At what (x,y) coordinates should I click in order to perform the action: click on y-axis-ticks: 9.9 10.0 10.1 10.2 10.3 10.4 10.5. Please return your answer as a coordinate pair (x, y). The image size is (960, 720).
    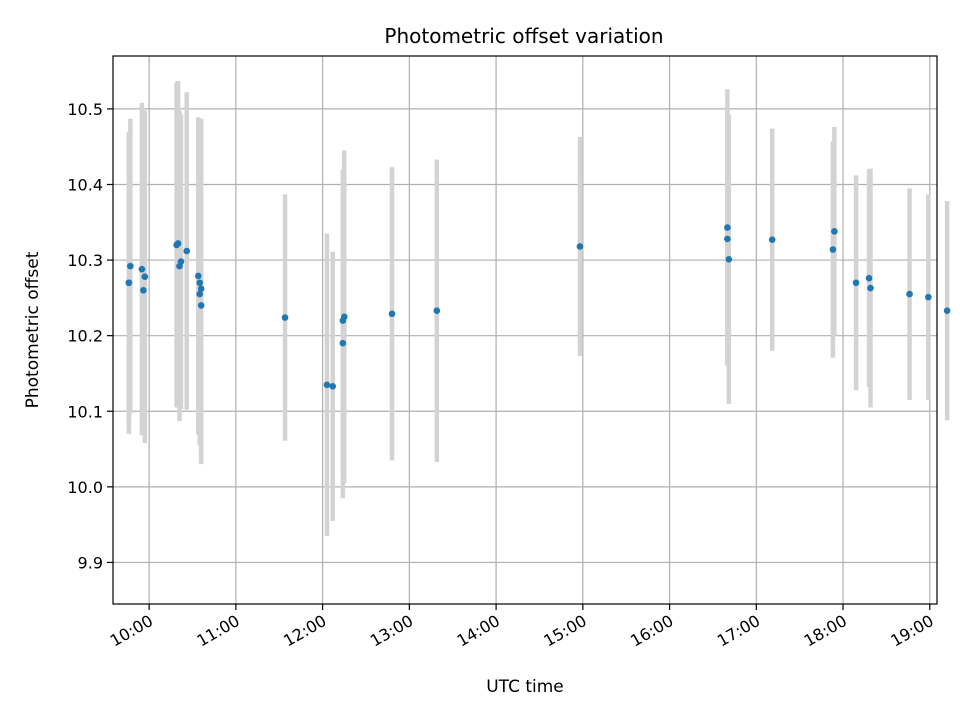
    Looking at the image, I should click on (90, 336).